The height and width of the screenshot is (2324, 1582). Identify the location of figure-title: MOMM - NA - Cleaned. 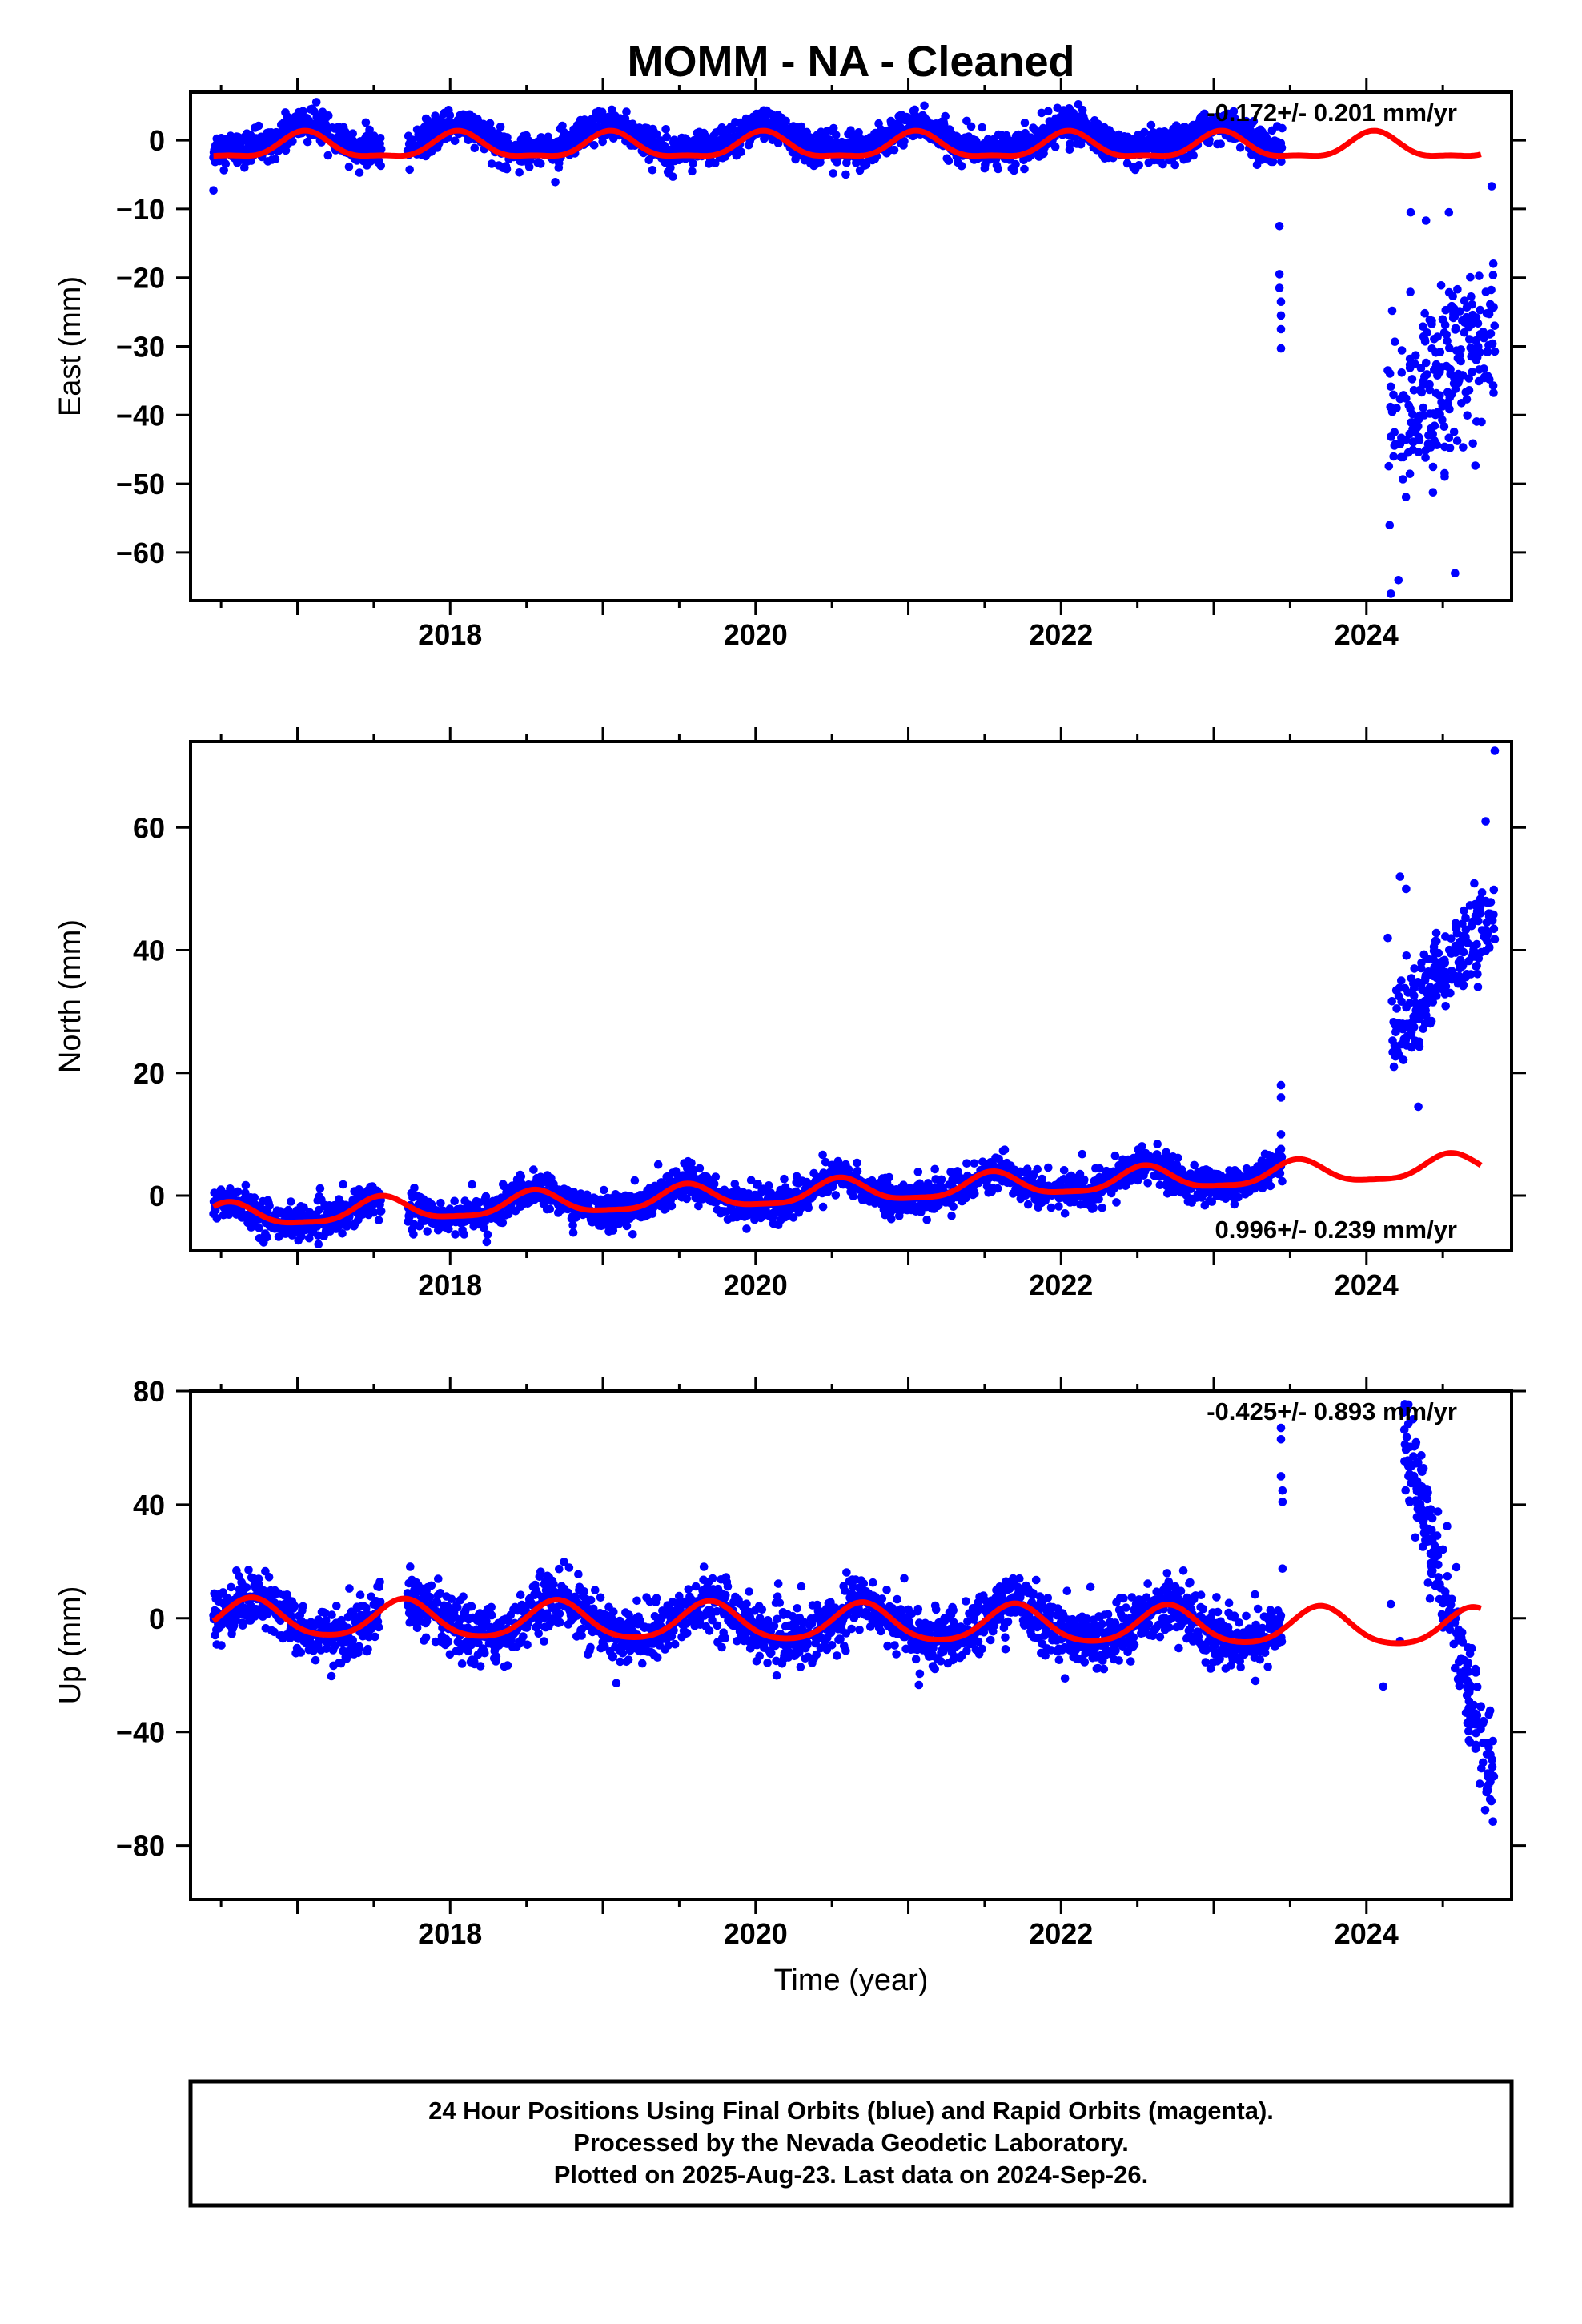
(851, 62).